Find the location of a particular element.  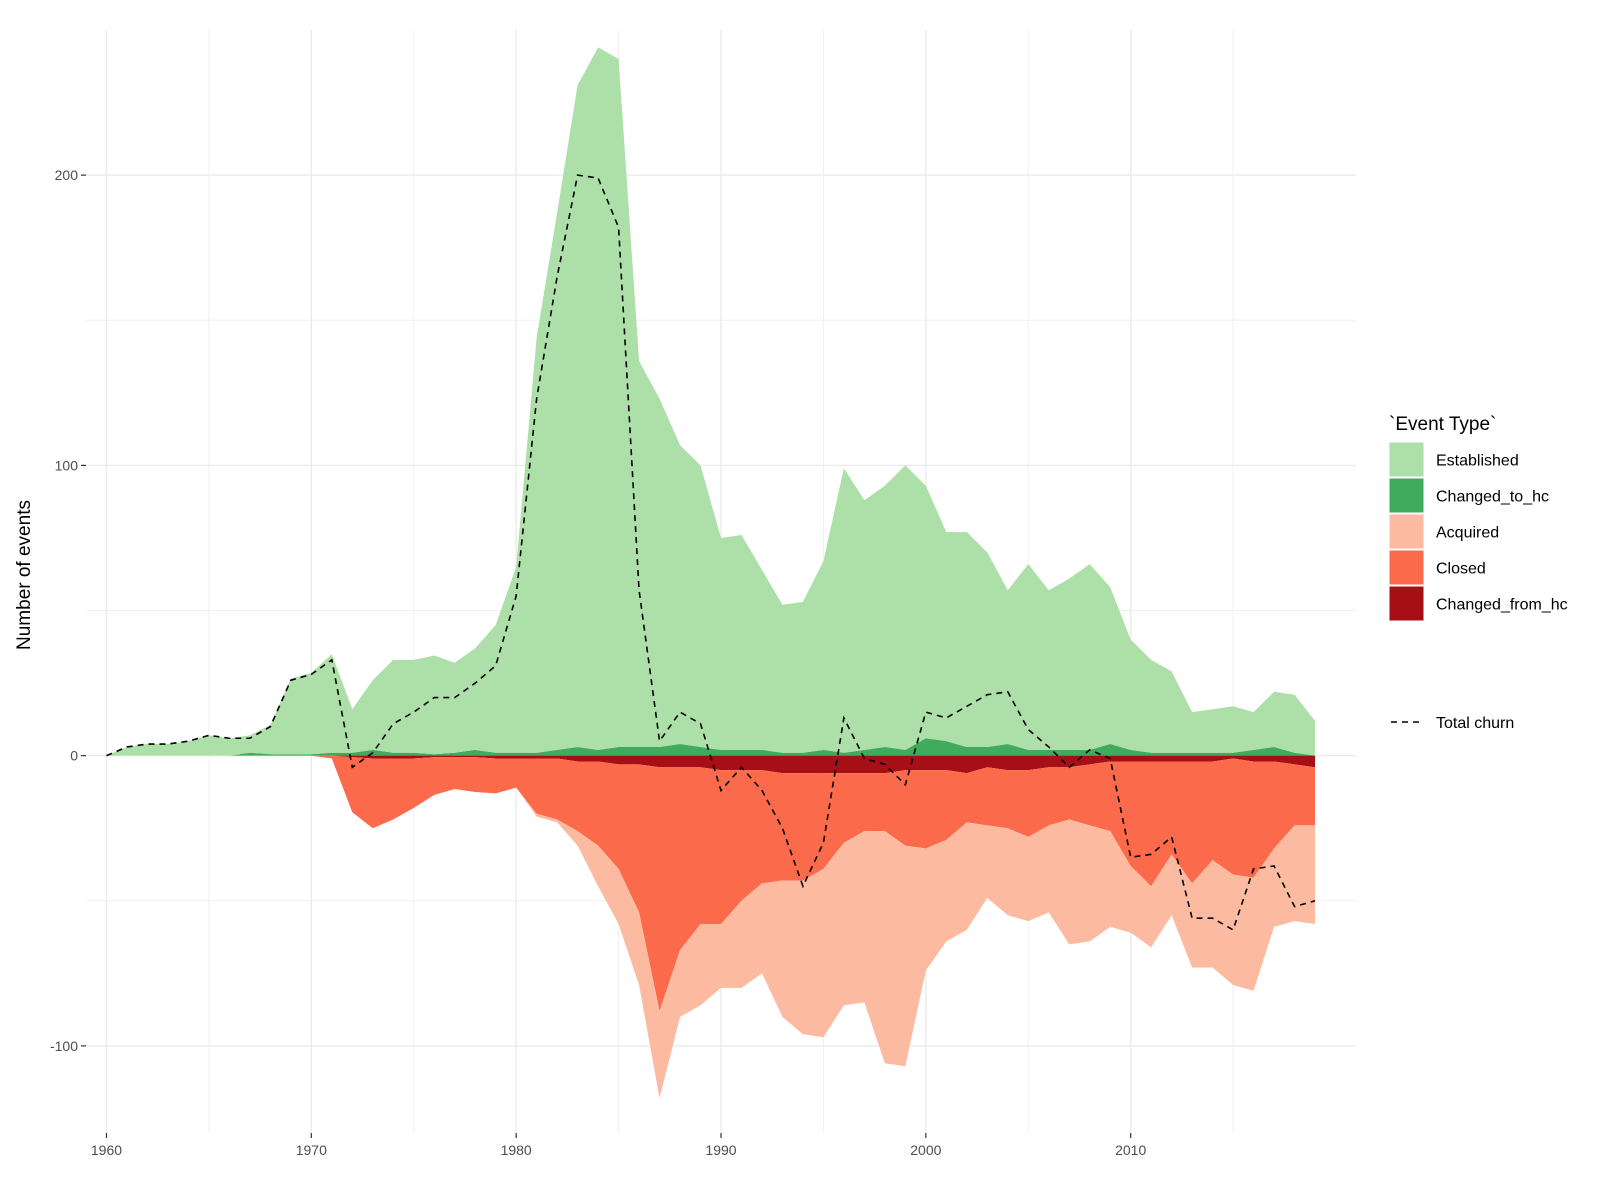

y-tick-label: -100 is located at coordinates (64, 1046).